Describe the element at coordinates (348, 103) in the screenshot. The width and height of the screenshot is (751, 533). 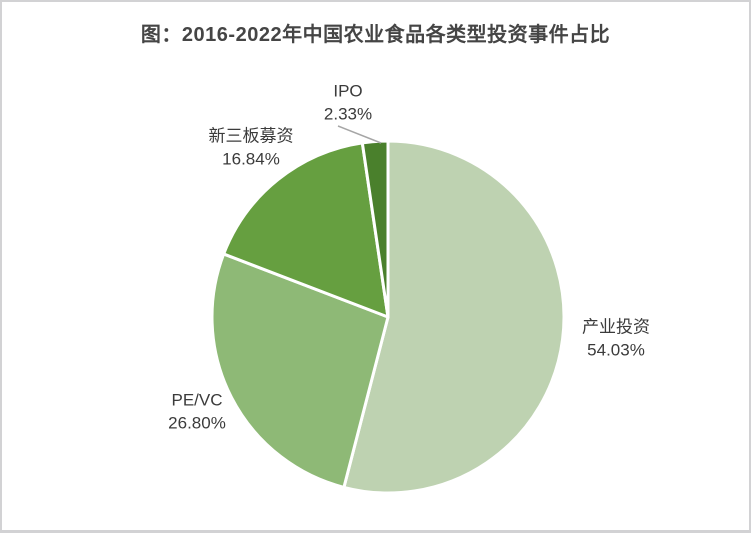
I see `slice-label-ipo: IPO 2.33%` at that location.